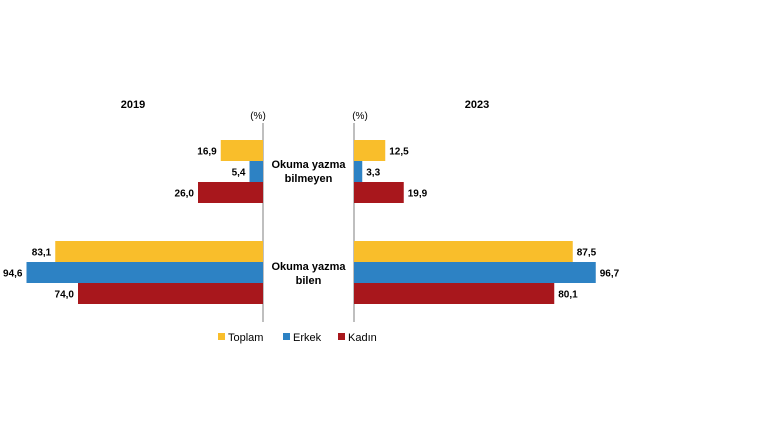  I want to click on category-label-2-line-1: Okuma yazma, so click(309, 267).